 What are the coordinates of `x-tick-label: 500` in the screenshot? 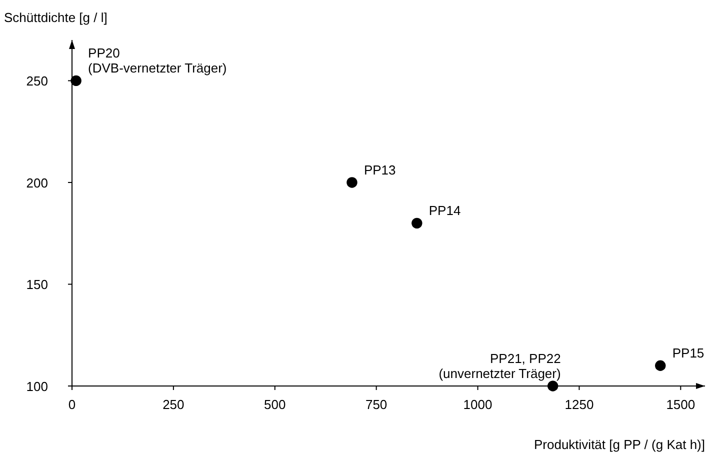 It's located at (275, 404).